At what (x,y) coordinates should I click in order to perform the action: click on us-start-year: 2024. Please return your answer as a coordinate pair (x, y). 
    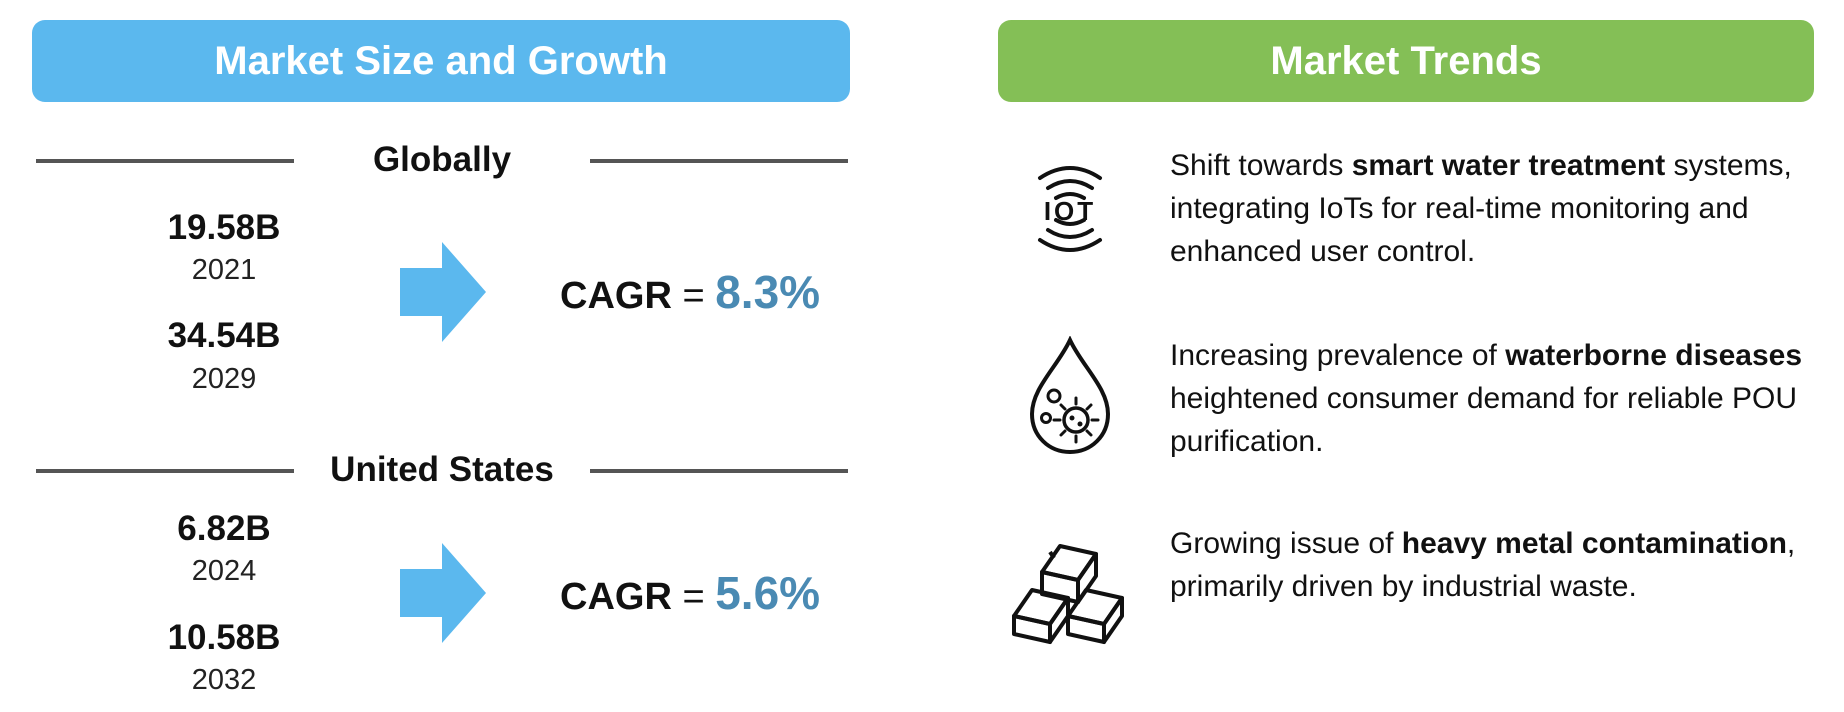
    Looking at the image, I should click on (224, 571).